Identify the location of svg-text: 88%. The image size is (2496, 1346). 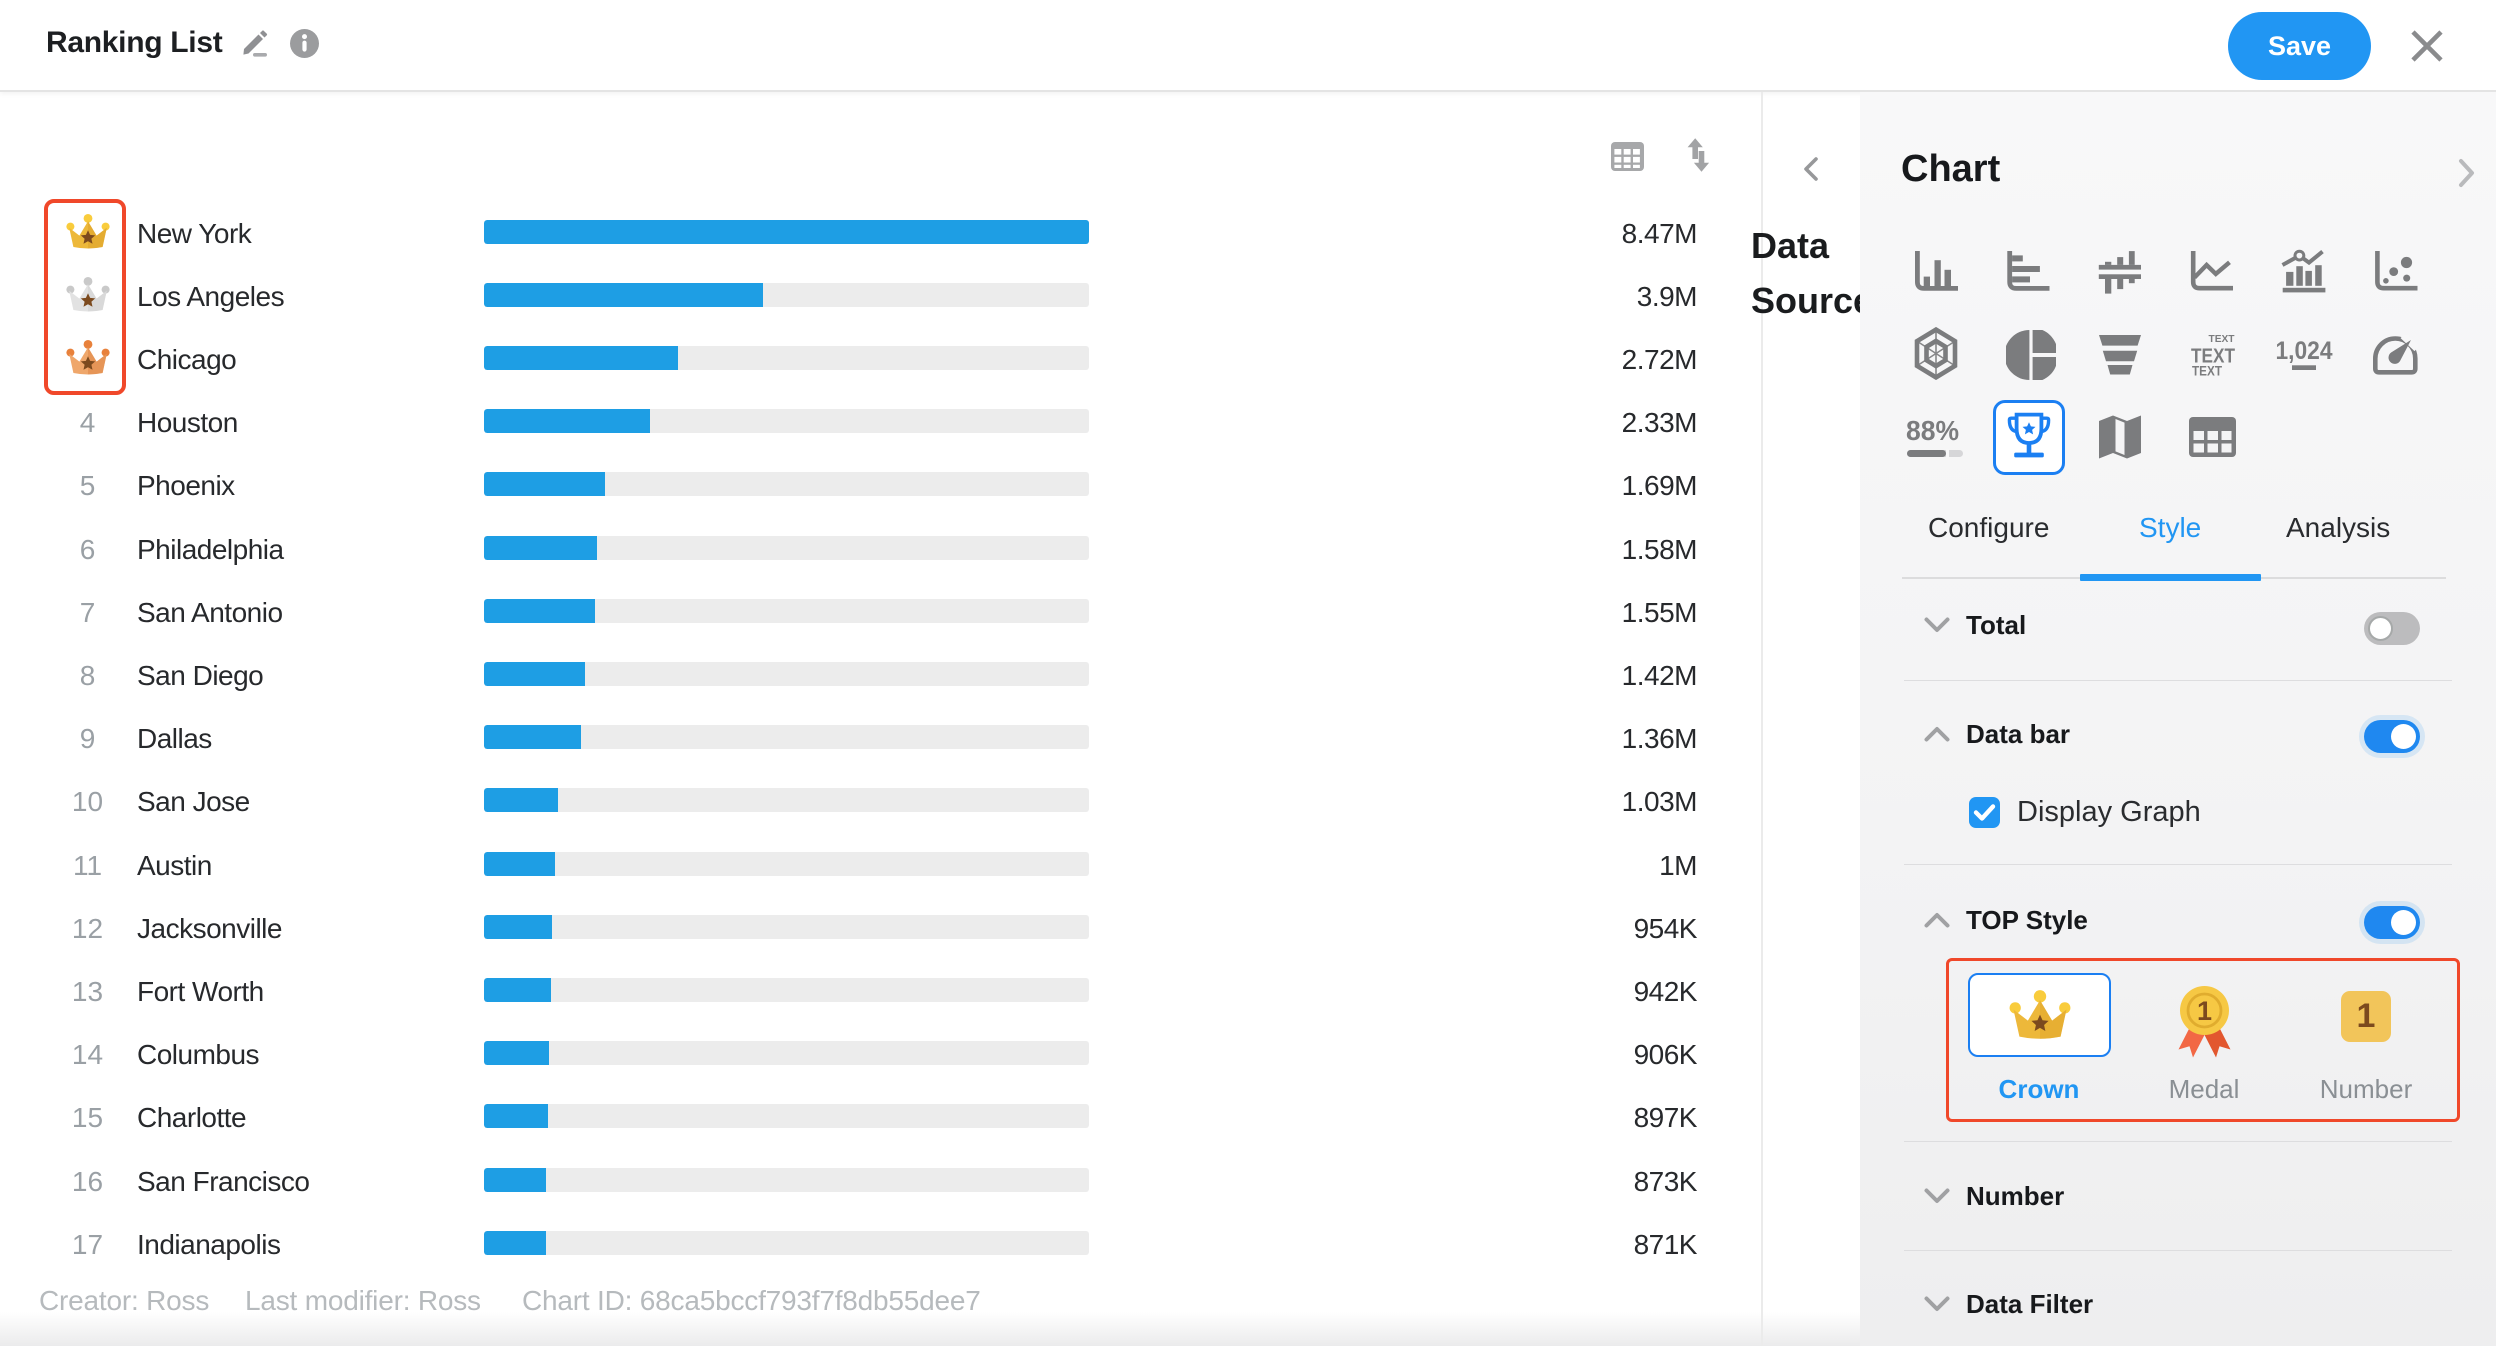
(1932, 430).